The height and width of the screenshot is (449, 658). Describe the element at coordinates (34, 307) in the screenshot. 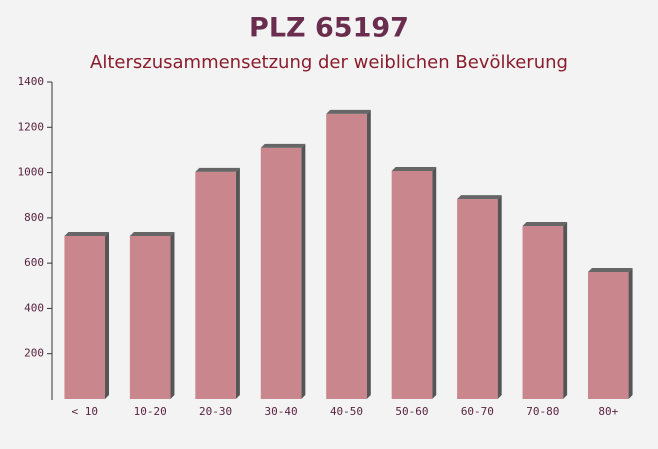

I see `y-tick-label: 400` at that location.